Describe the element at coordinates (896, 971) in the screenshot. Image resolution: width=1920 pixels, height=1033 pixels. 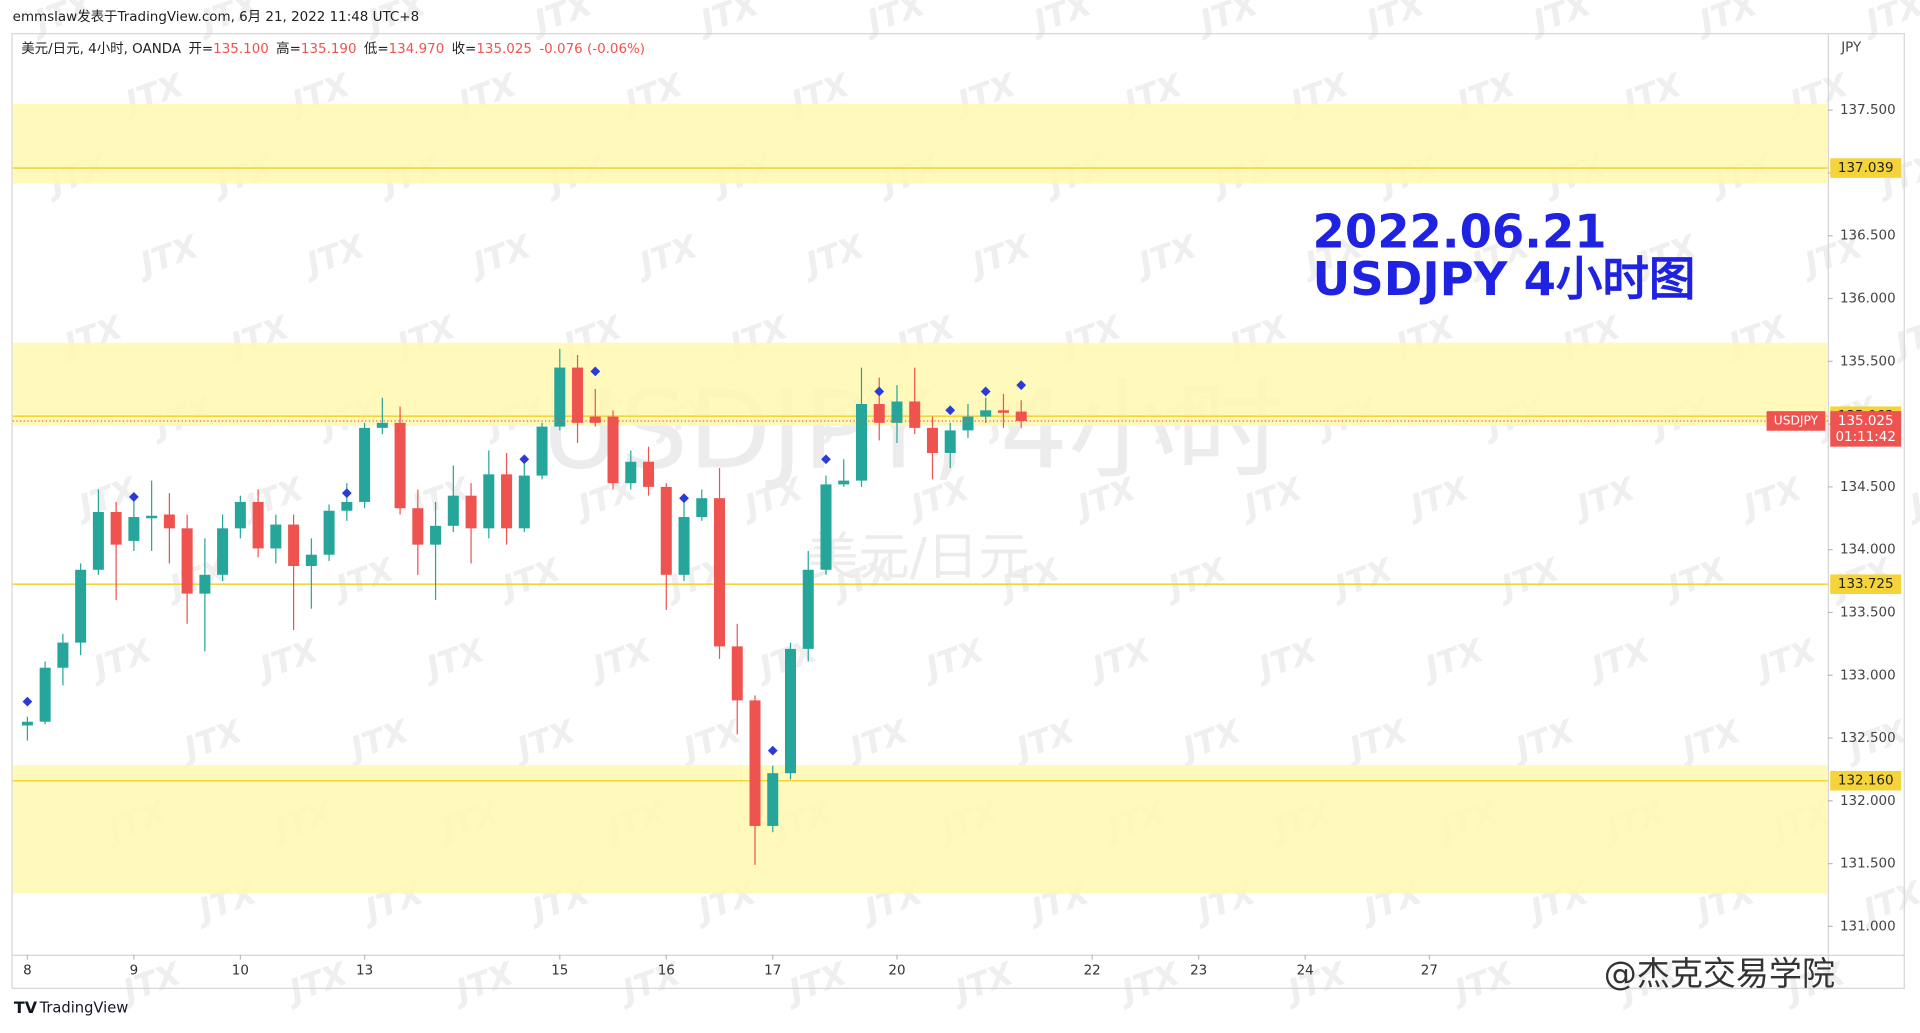
I see `x-tick-label: 20` at that location.